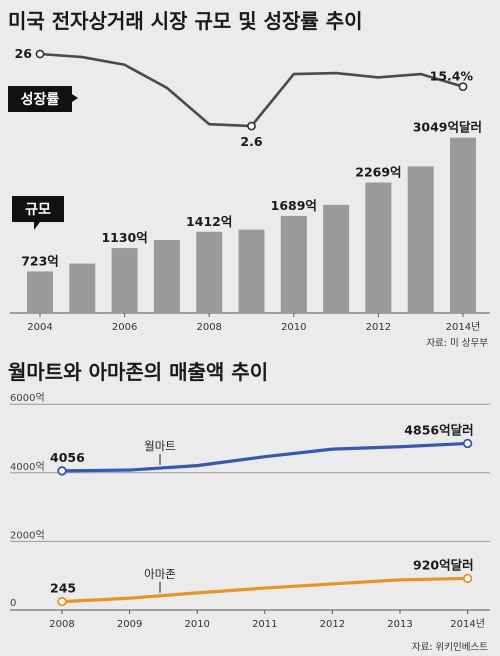 Image resolution: width=500 pixels, height=656 pixels. What do you see at coordinates (129, 624) in the screenshot?
I see `x2-tick-1: 2009` at bounding box center [129, 624].